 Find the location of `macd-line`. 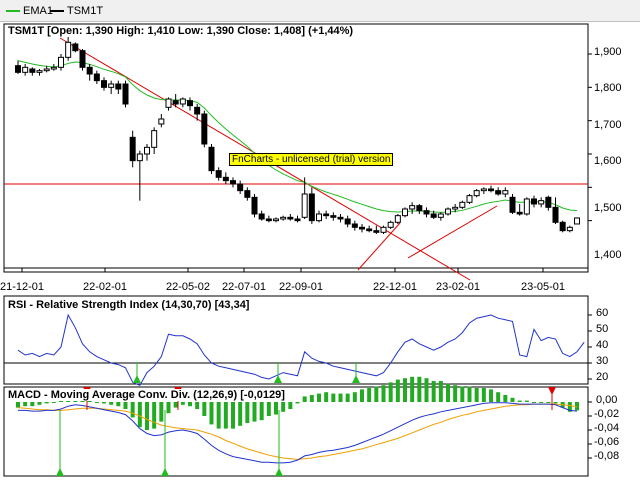

macd-line is located at coordinates (298, 433).